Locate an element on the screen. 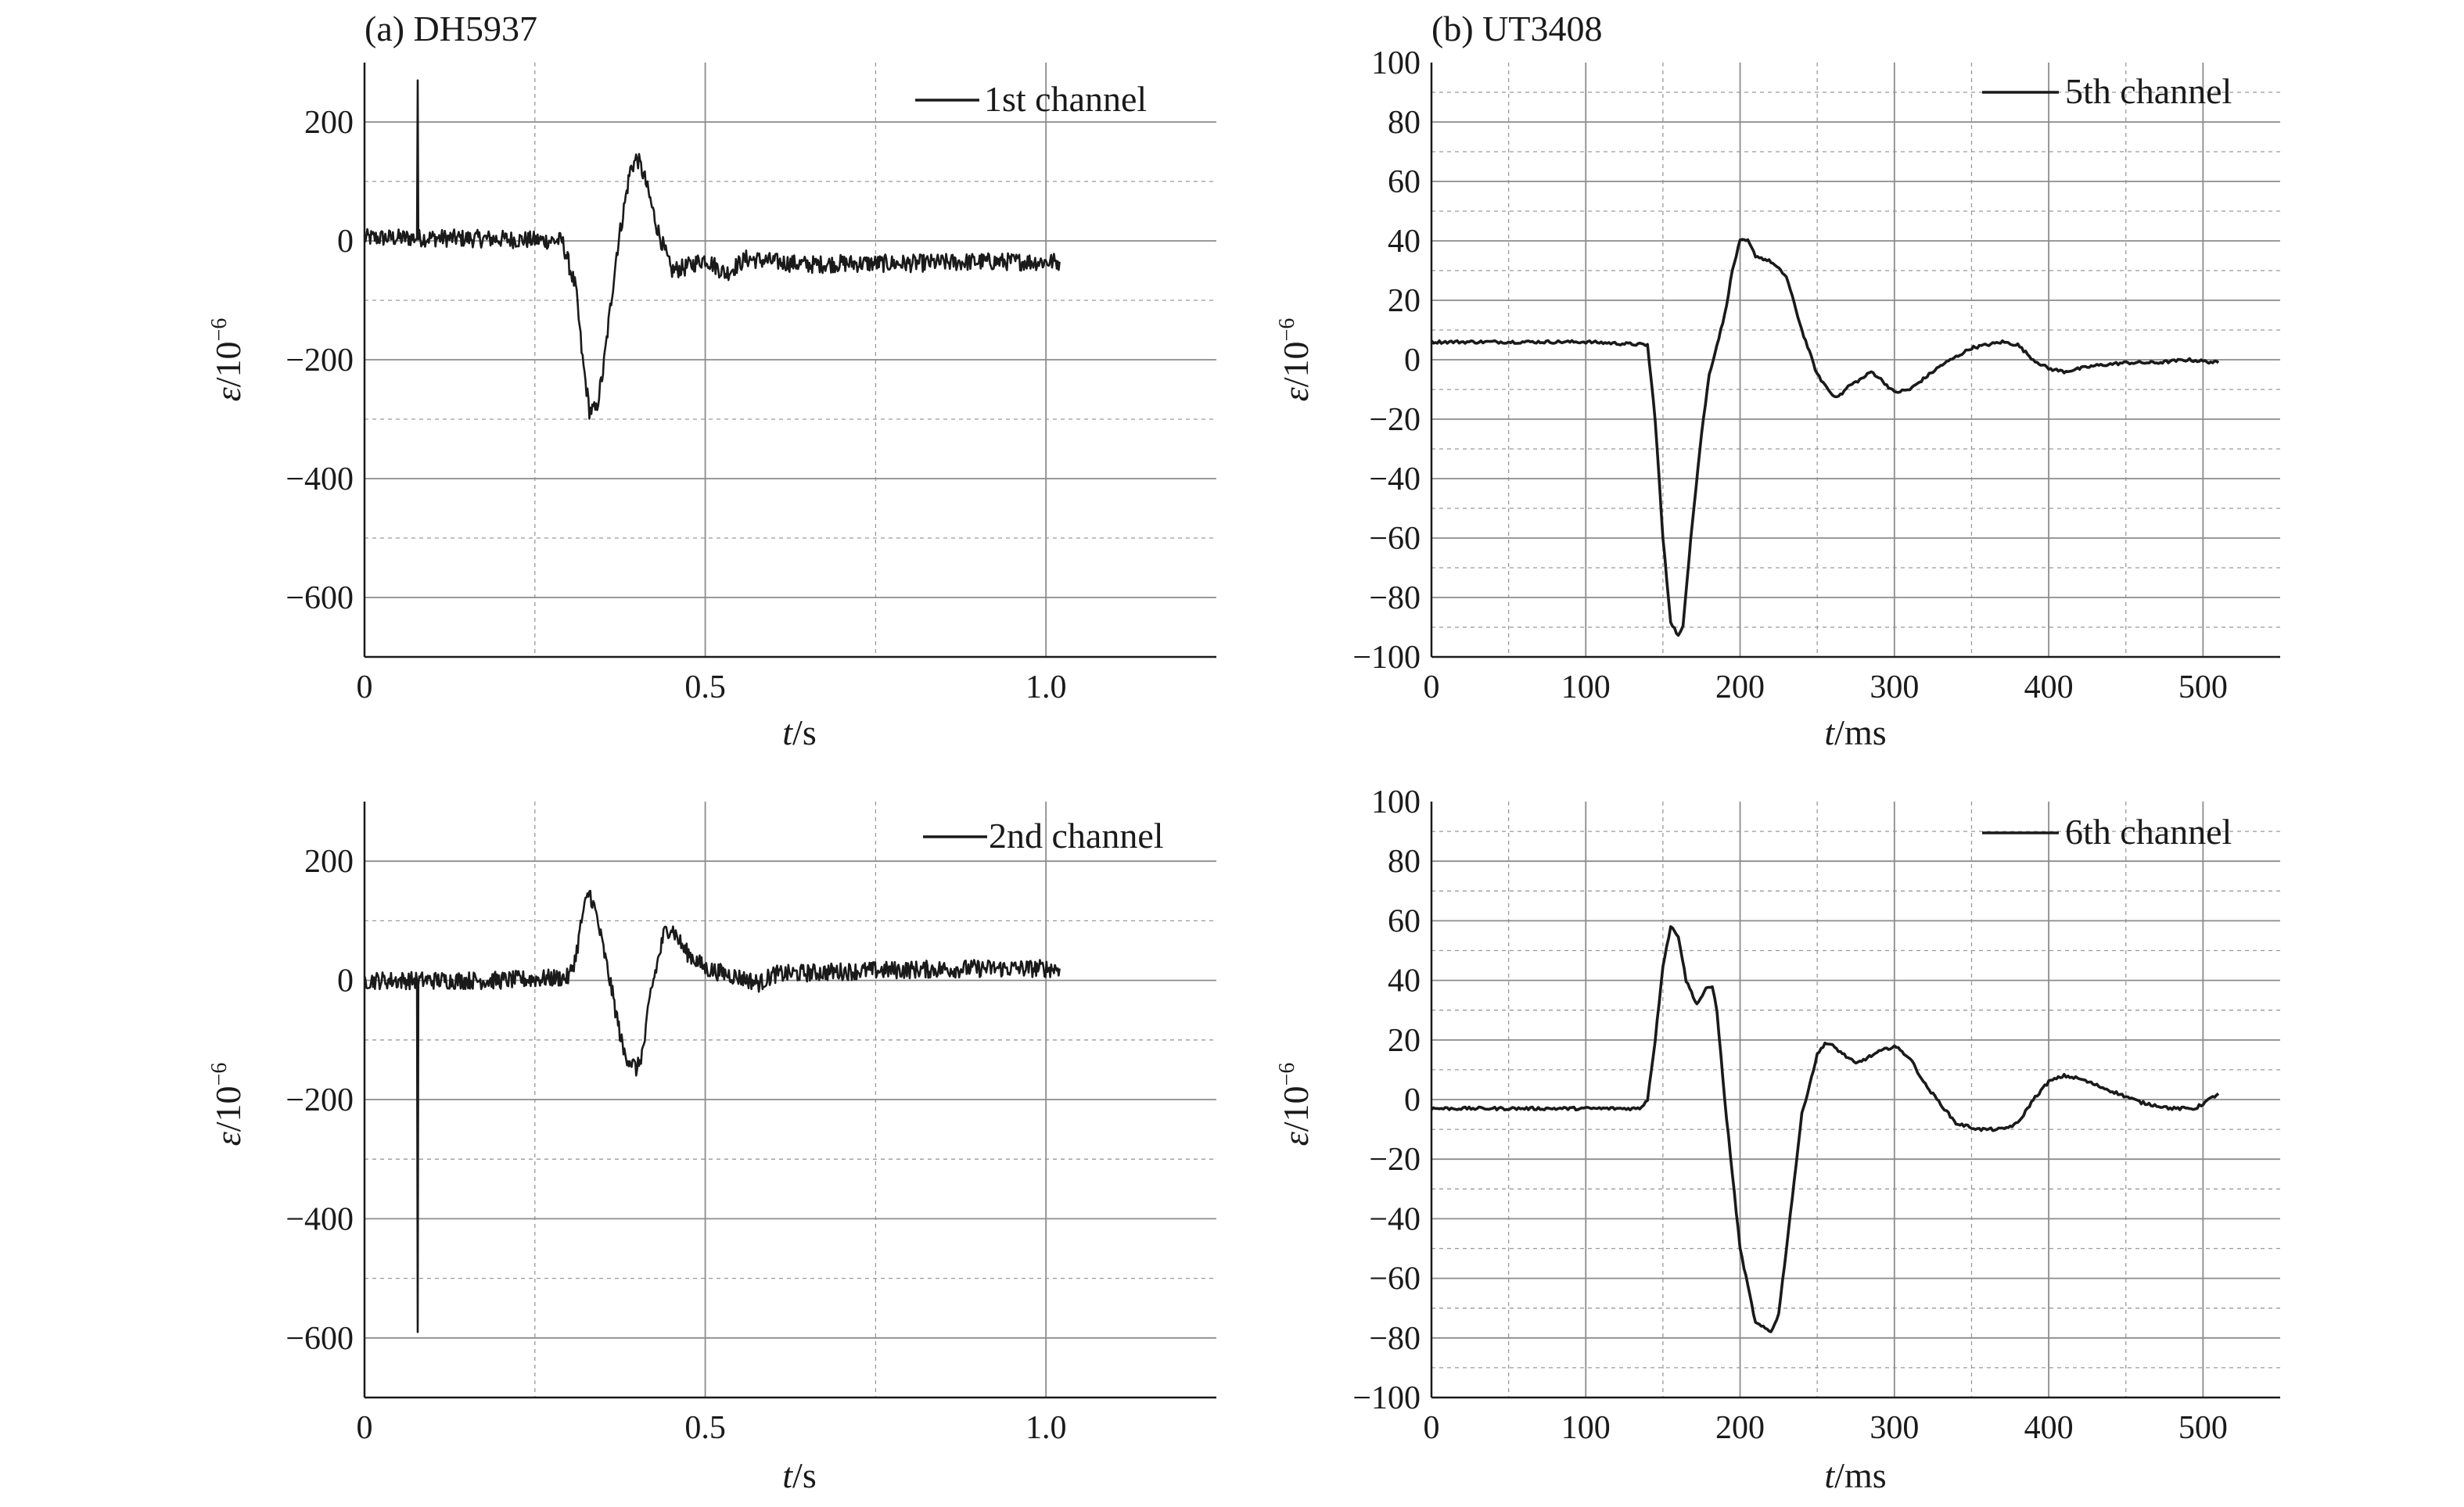 This screenshot has height=1507, width=2464. series-line-5th-channel is located at coordinates (1825, 437).